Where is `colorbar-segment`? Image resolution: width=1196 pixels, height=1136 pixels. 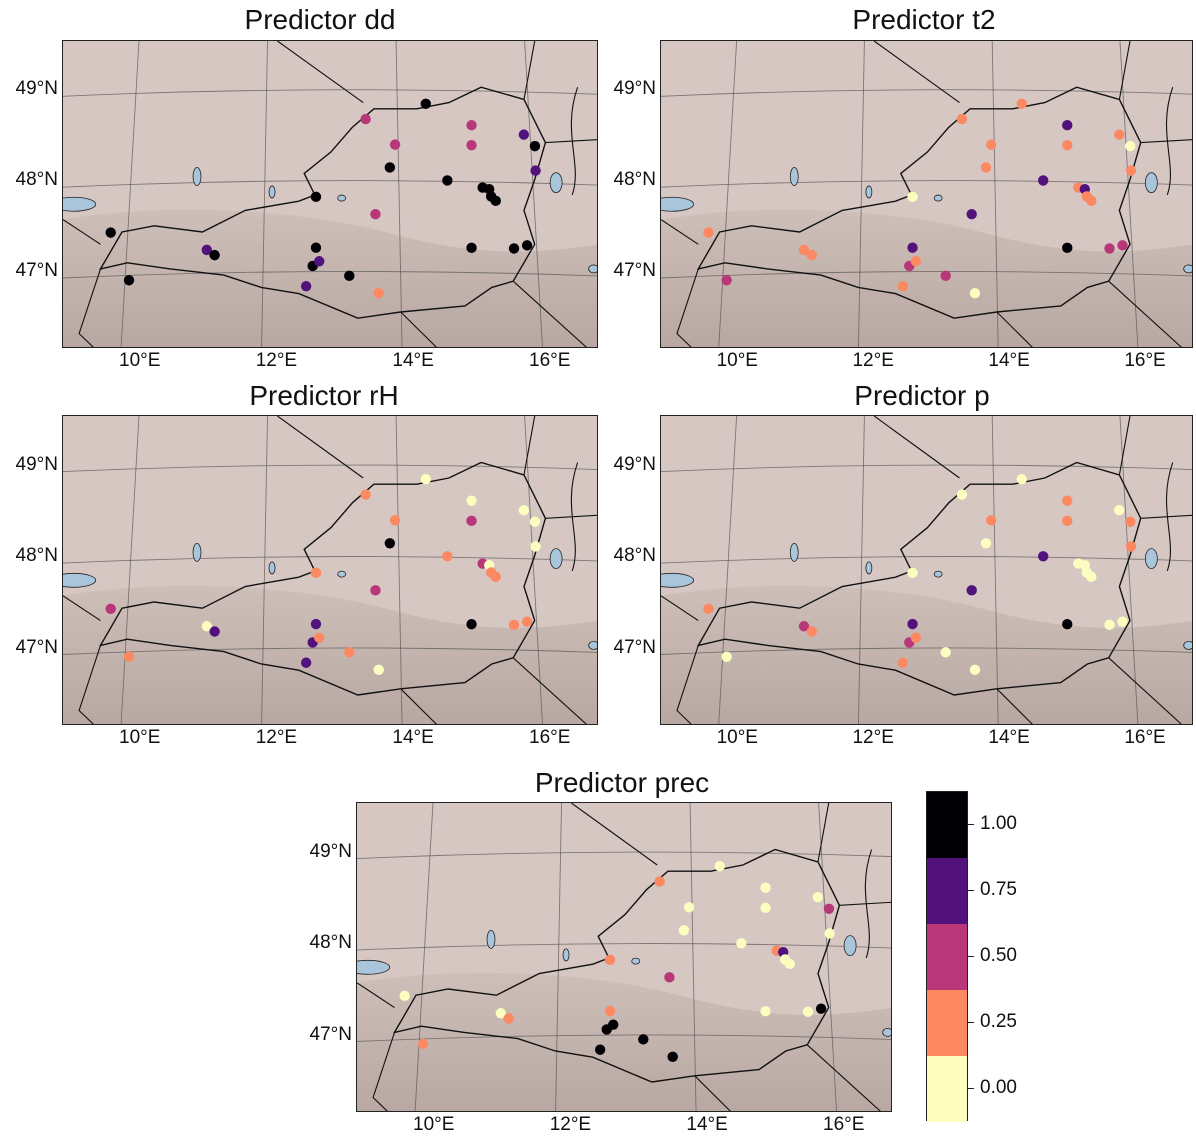 colorbar-segment is located at coordinates (947, 1023).